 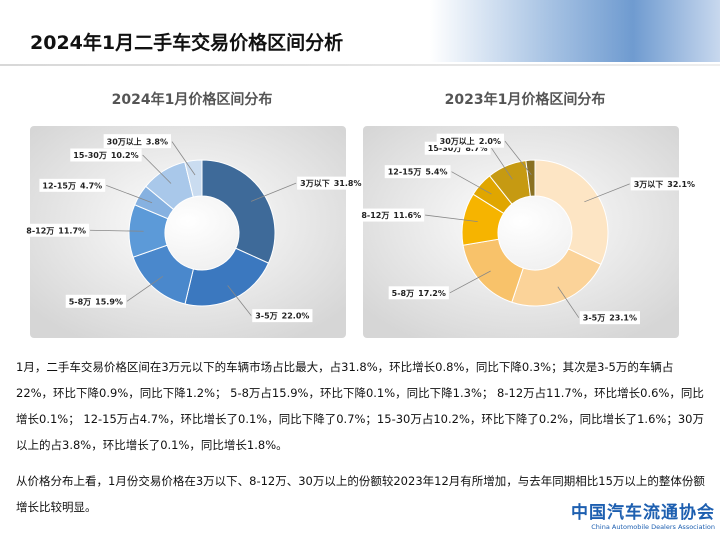 What do you see at coordinates (407, 215) in the screenshot?
I see `value-label: 11.6%` at bounding box center [407, 215].